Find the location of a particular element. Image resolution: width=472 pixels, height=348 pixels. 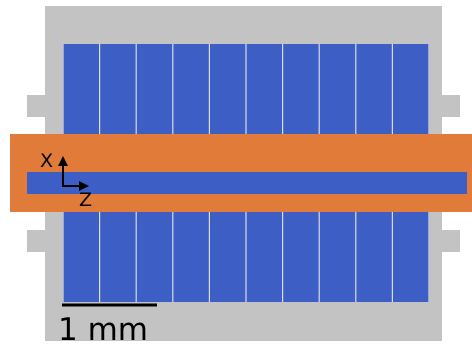

mount-tab-left-lower is located at coordinates (37, 241).